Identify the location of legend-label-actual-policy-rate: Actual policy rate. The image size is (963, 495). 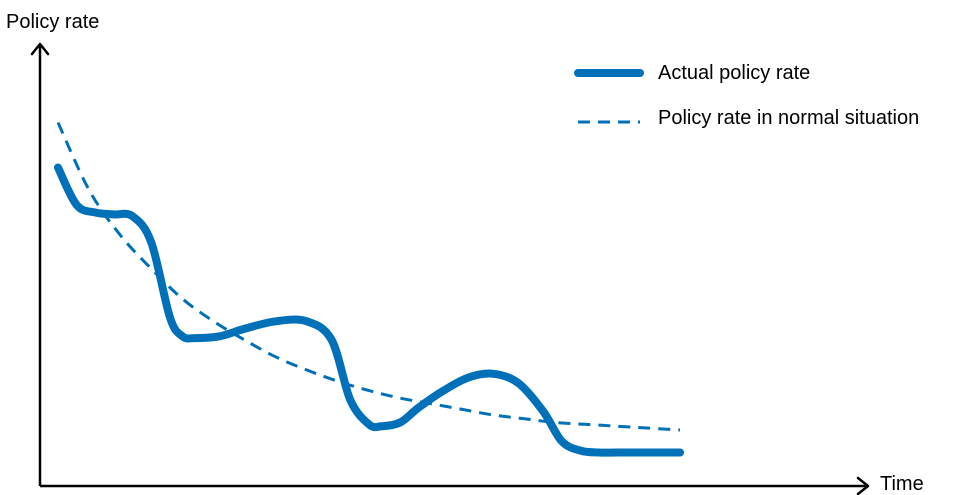
(734, 73).